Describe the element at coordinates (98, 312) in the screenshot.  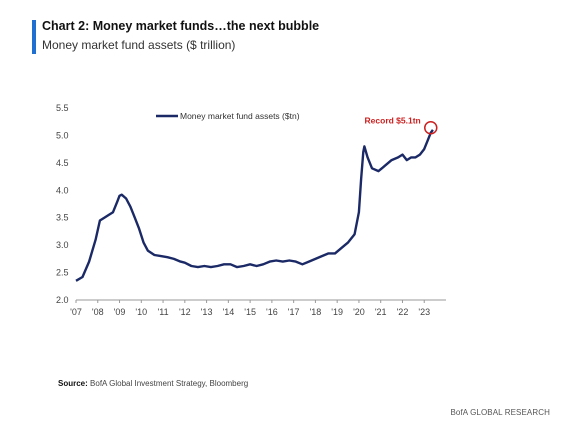
I see `x-tick-label: '08` at that location.